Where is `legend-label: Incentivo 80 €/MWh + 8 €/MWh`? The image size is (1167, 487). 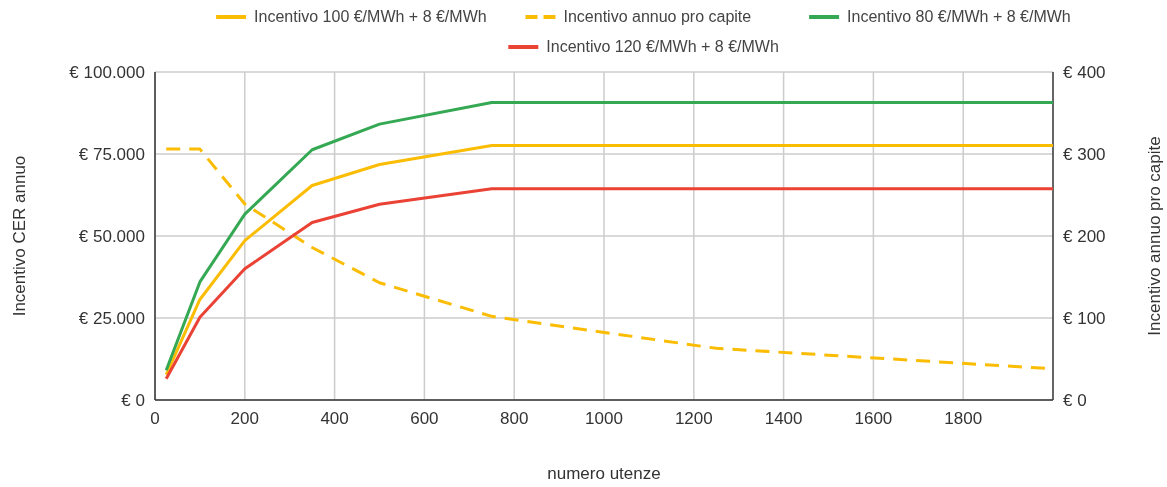 legend-label: Incentivo 80 €/MWh + 8 €/MWh is located at coordinates (959, 16).